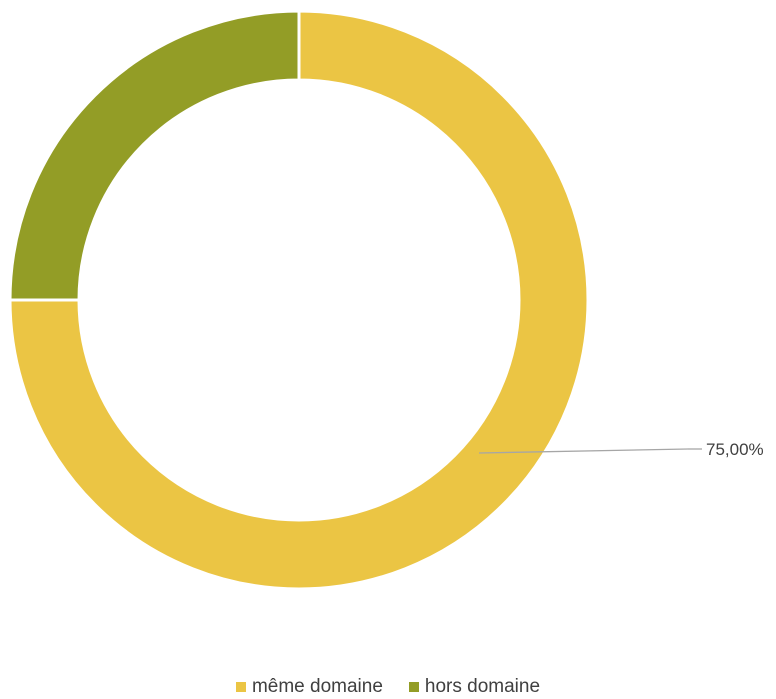 The height and width of the screenshot is (699, 776). What do you see at coordinates (317, 686) in the screenshot?
I see `legend-label-meme-domaine: même domaine` at bounding box center [317, 686].